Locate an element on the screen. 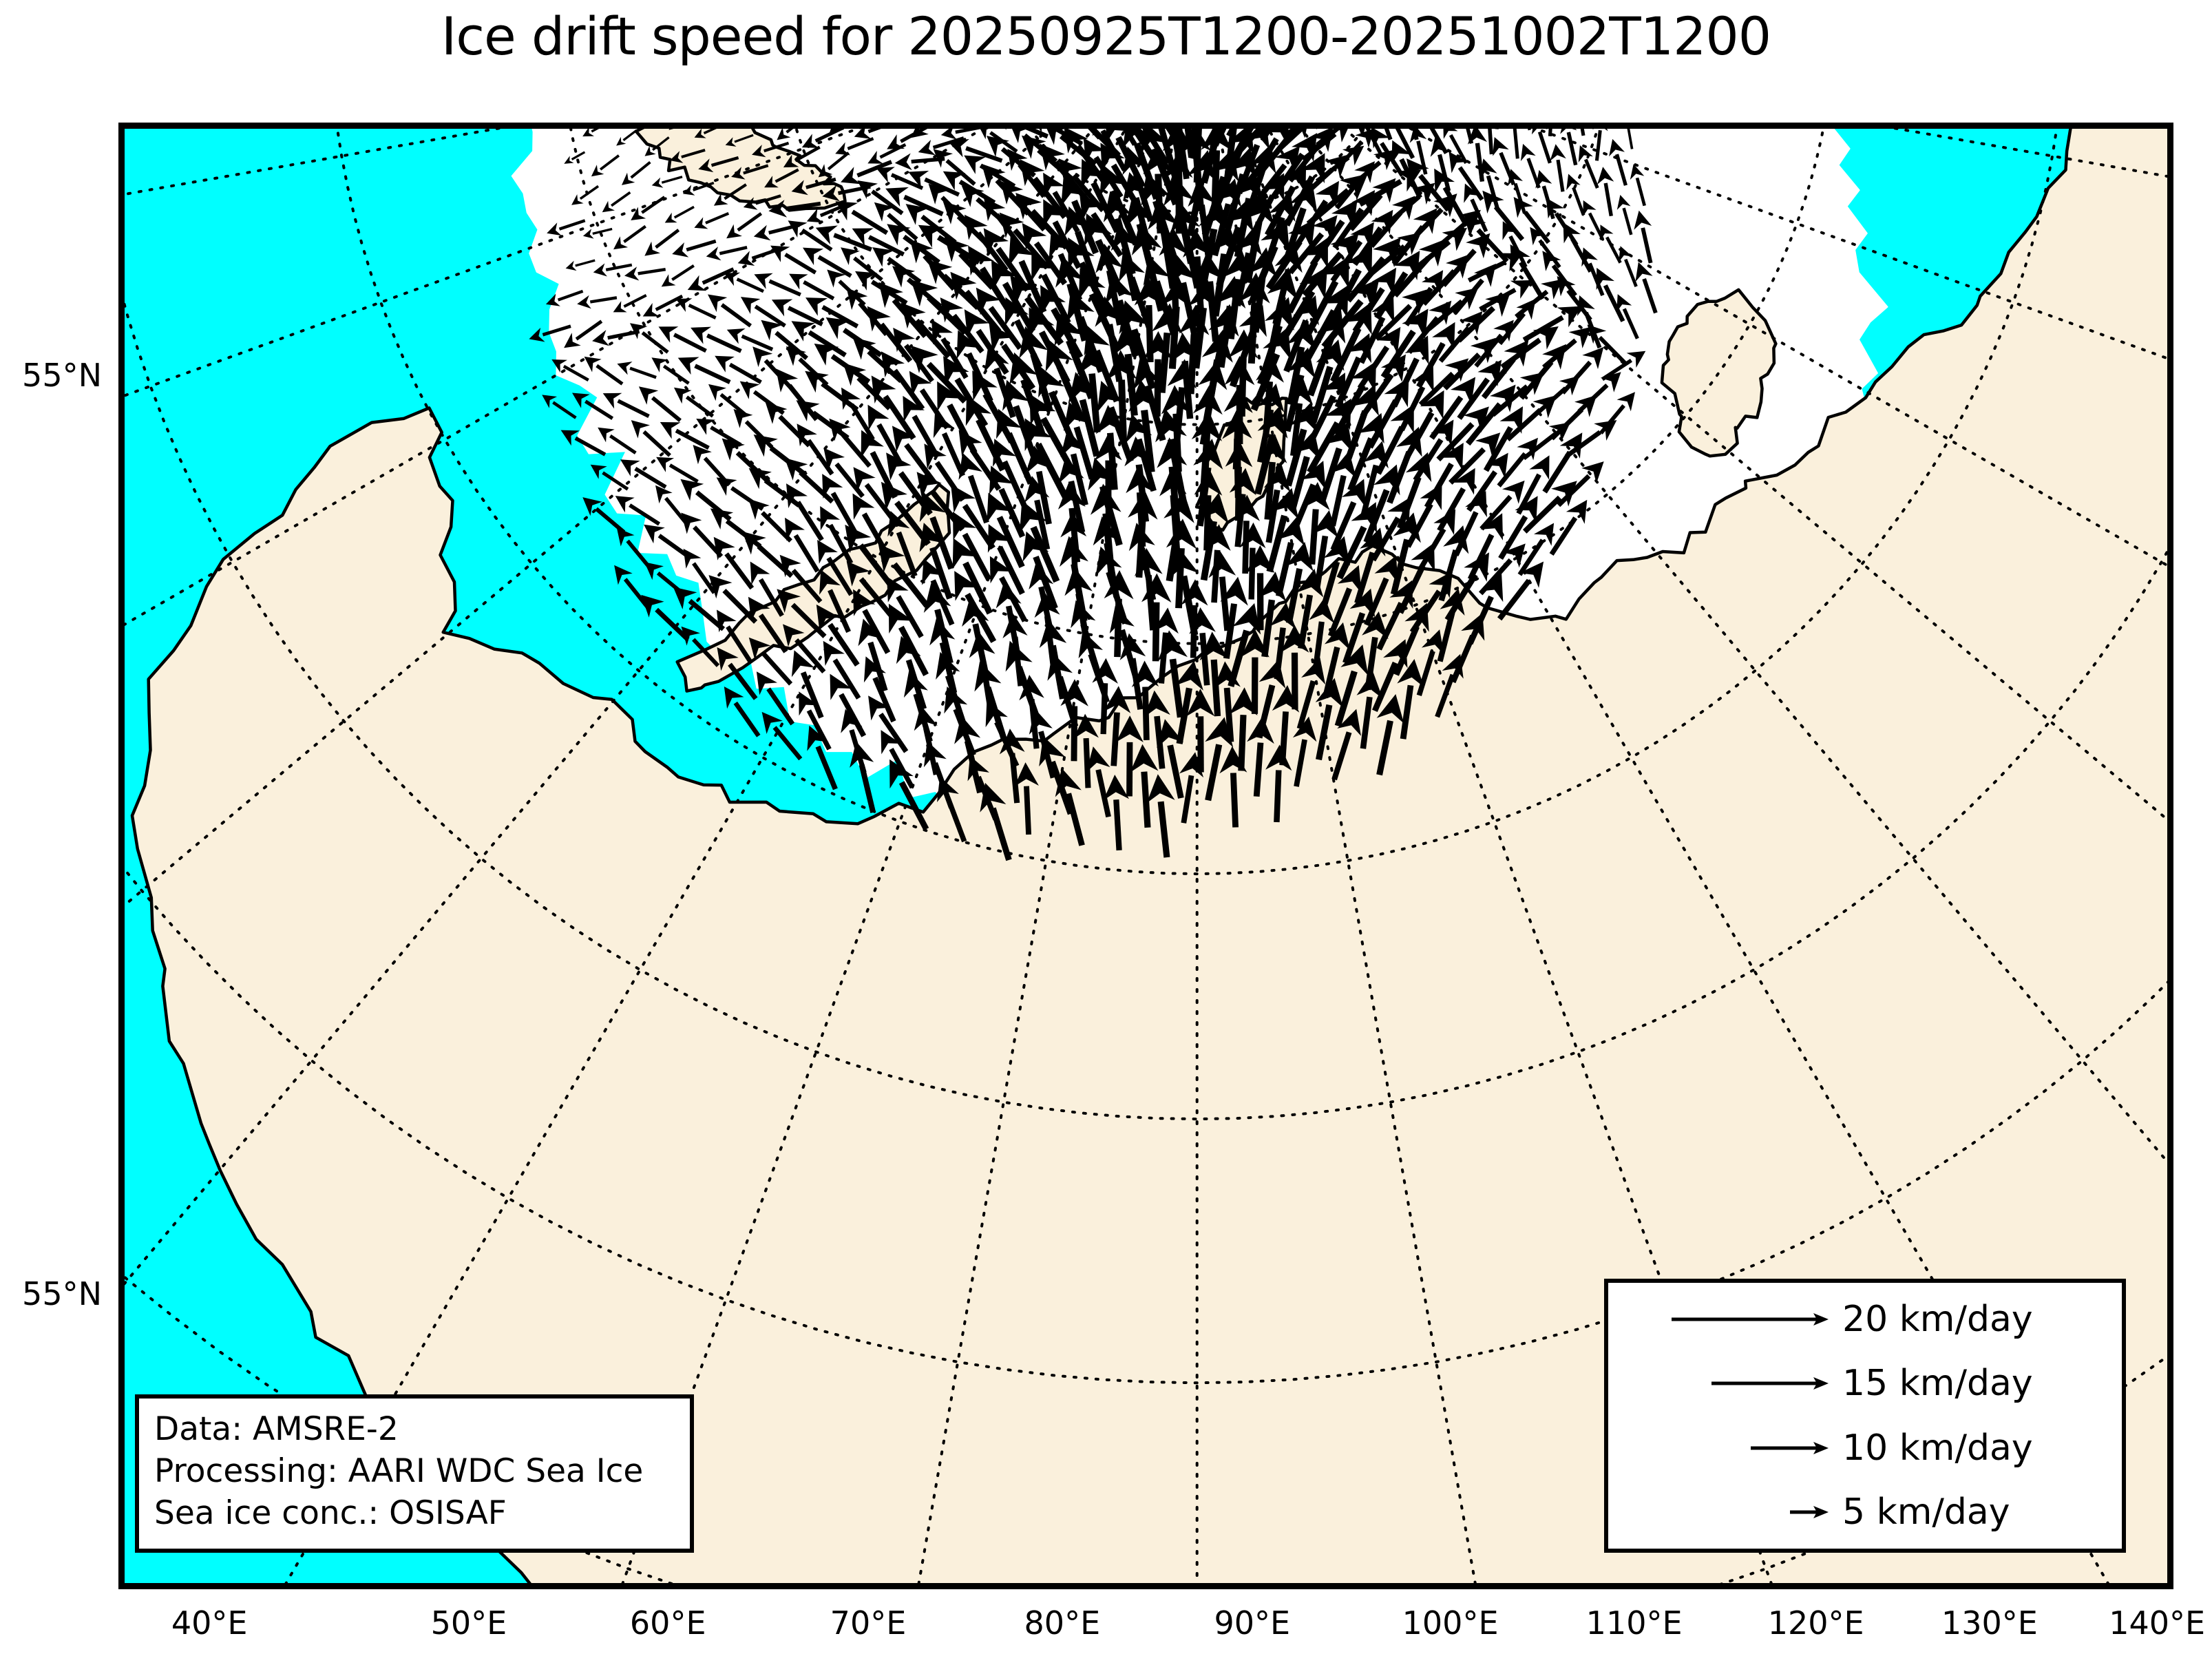 This screenshot has width=2212, height=1676. legend-label: 5 km/day is located at coordinates (1926, 1512).